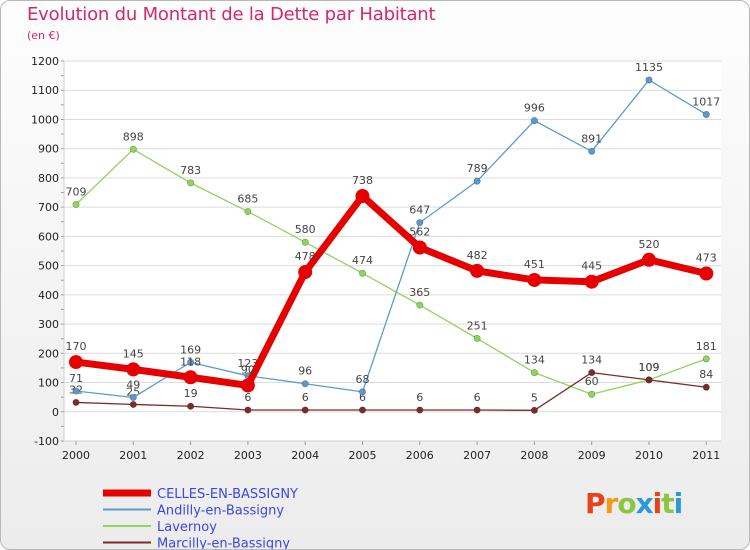  I want to click on logo-letter: r, so click(611, 503).